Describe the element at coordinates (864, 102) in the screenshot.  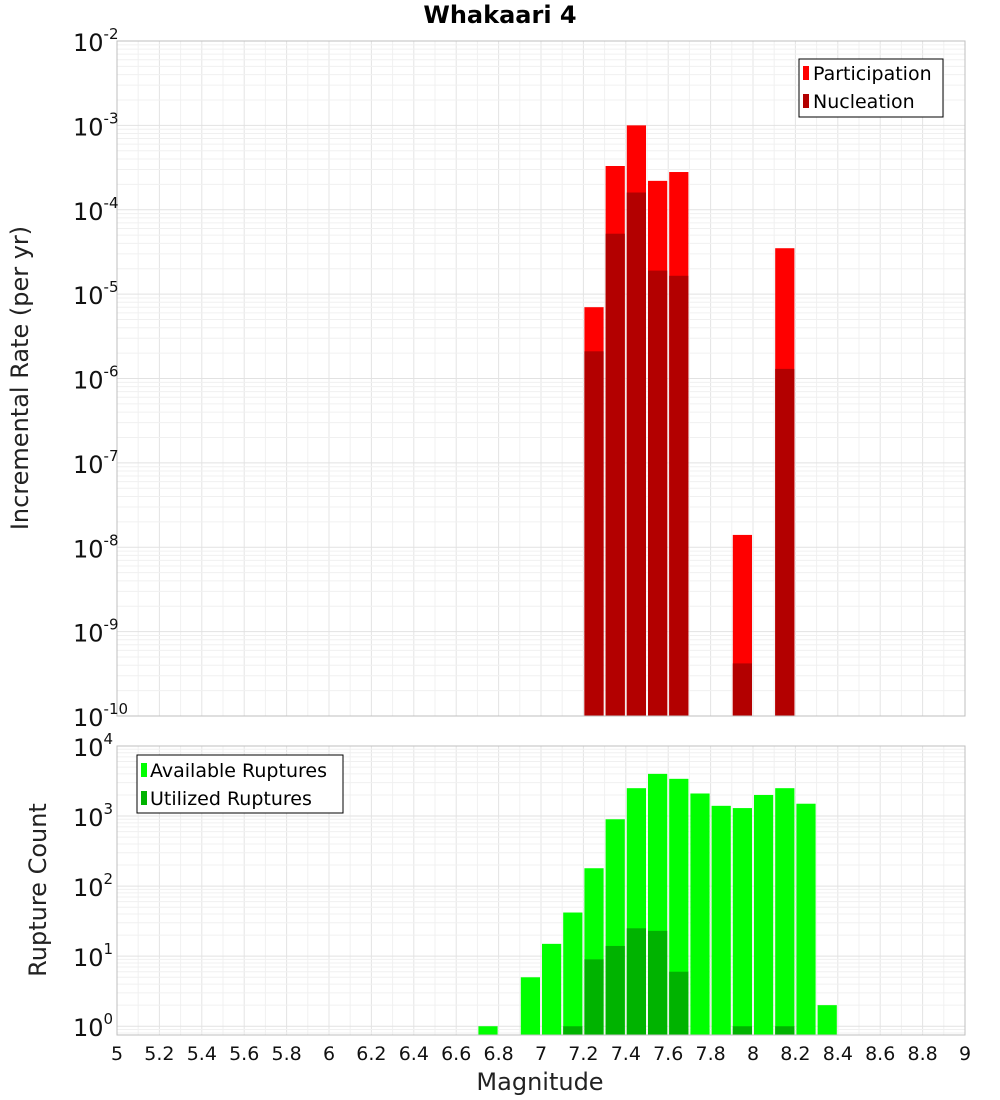
I see `legend-label-nucleation: Nucleation` at that location.